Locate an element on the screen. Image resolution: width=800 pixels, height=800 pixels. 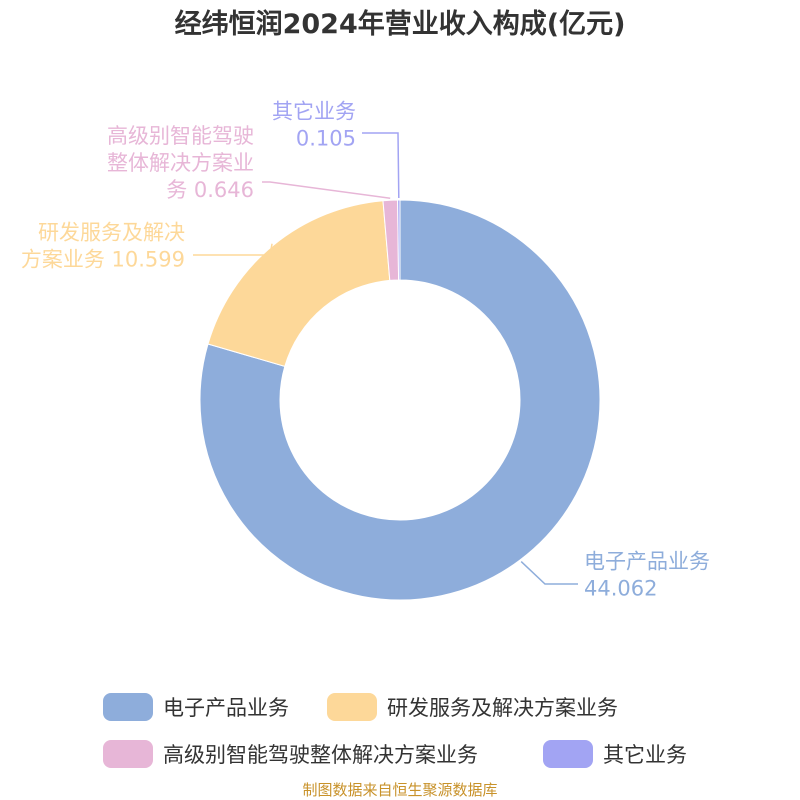
data-label-2-0: 高级别智能驾驶 is located at coordinates (180, 136).